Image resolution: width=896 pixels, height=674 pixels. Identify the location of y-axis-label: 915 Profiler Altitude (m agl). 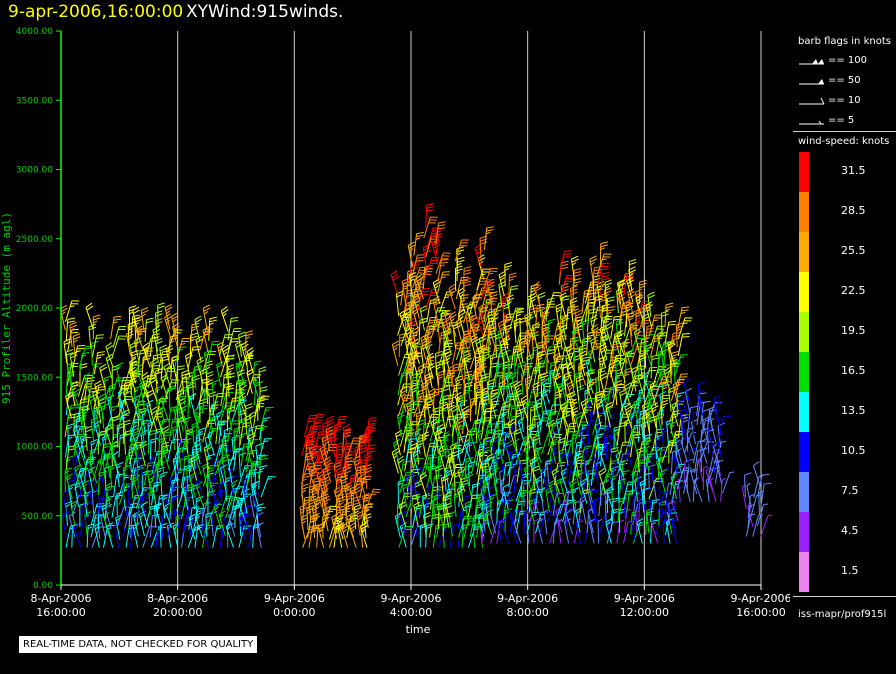
(6, 308).